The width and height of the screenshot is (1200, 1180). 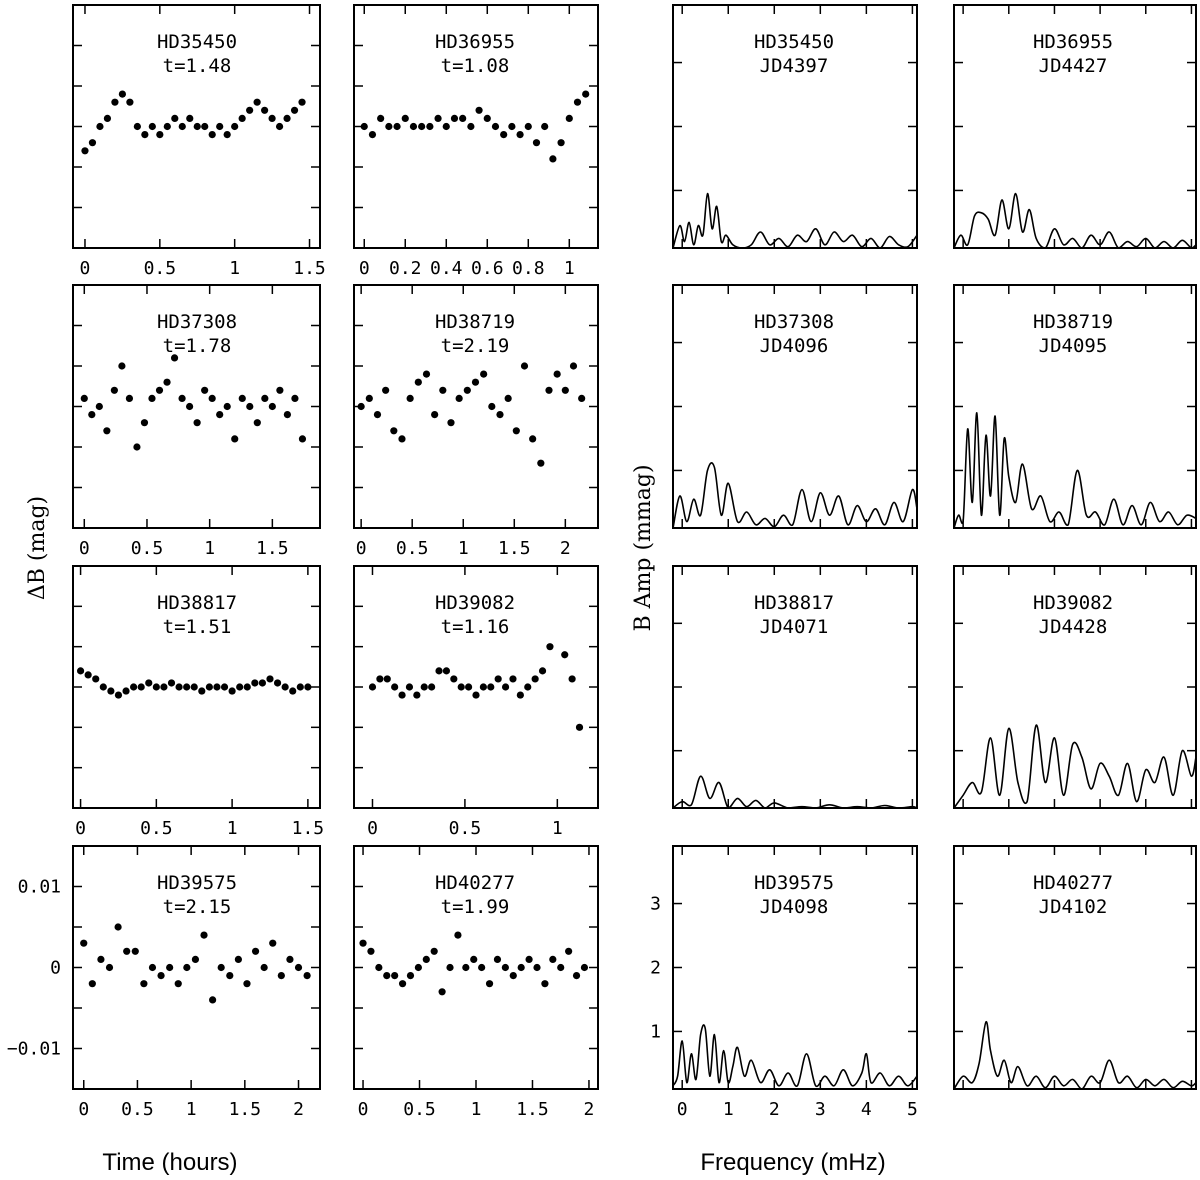 What do you see at coordinates (361, 548) in the screenshot?
I see `x-tick-label: 0` at bounding box center [361, 548].